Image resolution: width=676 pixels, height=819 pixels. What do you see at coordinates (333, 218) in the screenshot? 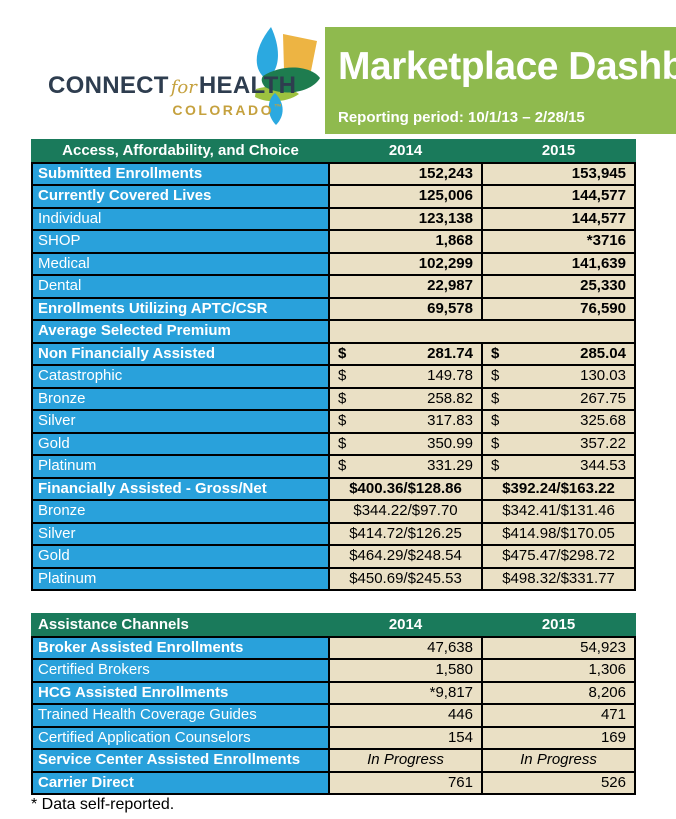
I see `table-row: Individual 123,138 144,577` at bounding box center [333, 218].